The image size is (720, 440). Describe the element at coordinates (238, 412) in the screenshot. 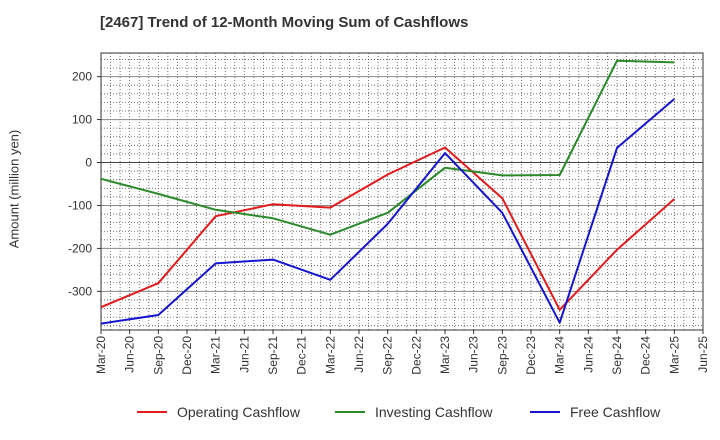

I see `legend-label: Operating Cashflow` at that location.